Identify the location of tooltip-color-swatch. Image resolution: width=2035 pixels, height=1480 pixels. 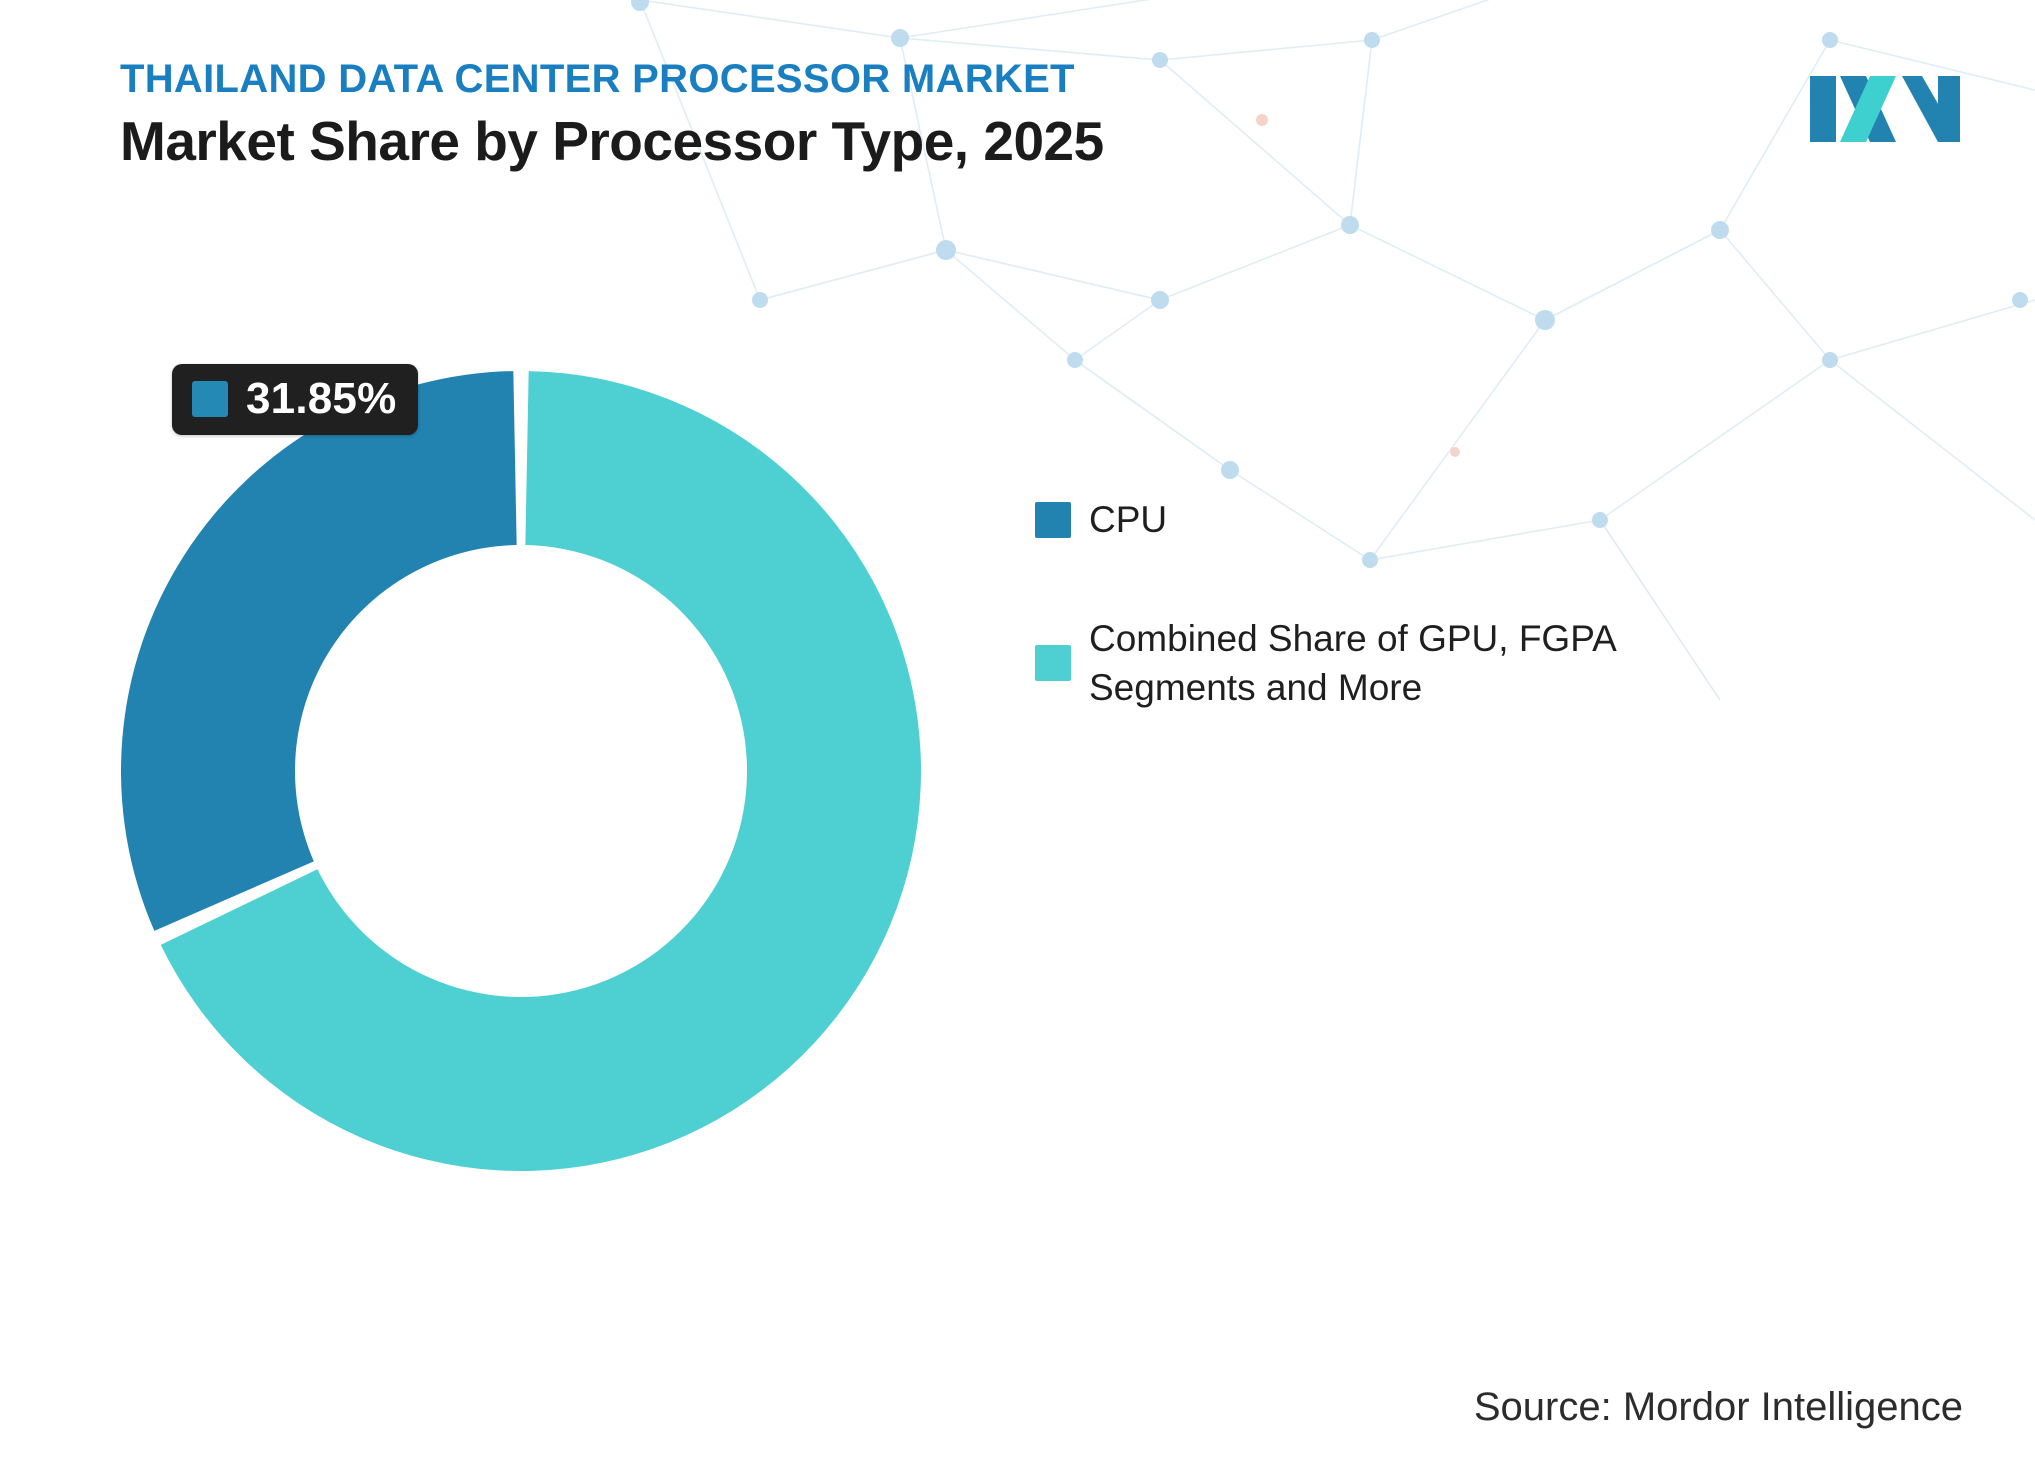
(210, 399).